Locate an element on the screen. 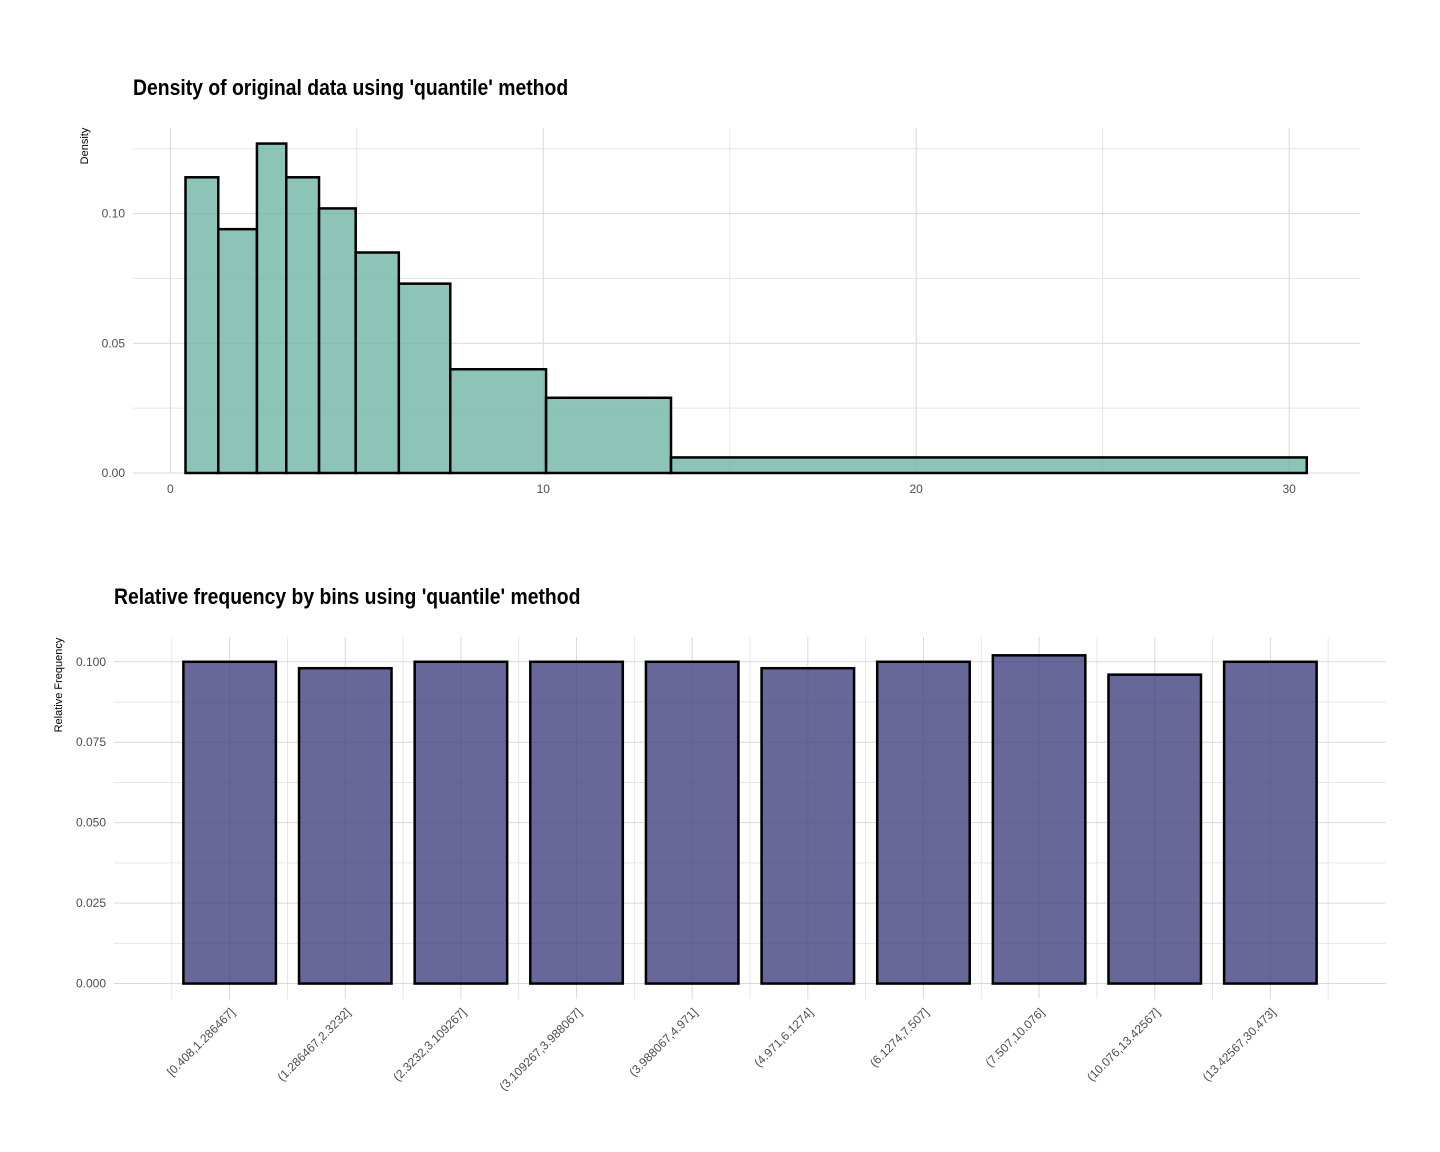  x-tick-label: [0.408,1.286467] is located at coordinates (201, 1042).